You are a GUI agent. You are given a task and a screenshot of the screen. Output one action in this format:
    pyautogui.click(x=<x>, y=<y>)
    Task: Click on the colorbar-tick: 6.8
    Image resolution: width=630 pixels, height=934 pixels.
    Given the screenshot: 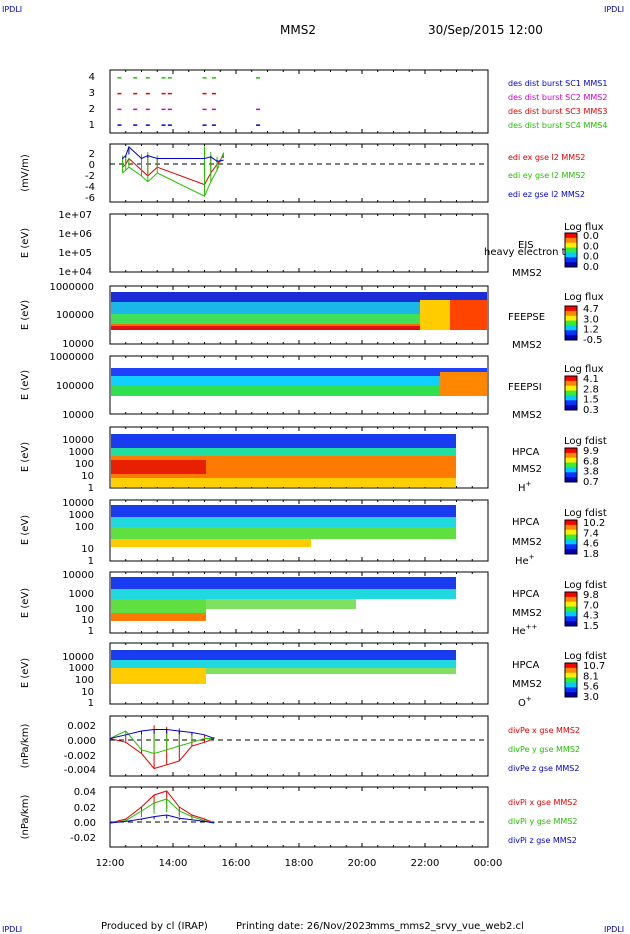 What is the action you would take?
    pyautogui.click(x=591, y=461)
    